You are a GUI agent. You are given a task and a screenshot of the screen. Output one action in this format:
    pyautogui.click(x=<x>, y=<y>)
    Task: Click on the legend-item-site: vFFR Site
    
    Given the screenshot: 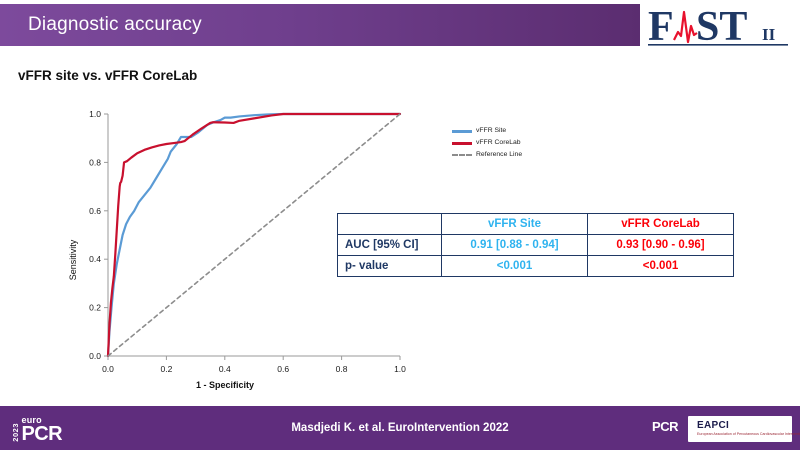 What is the action you would take?
    pyautogui.click(x=512, y=131)
    